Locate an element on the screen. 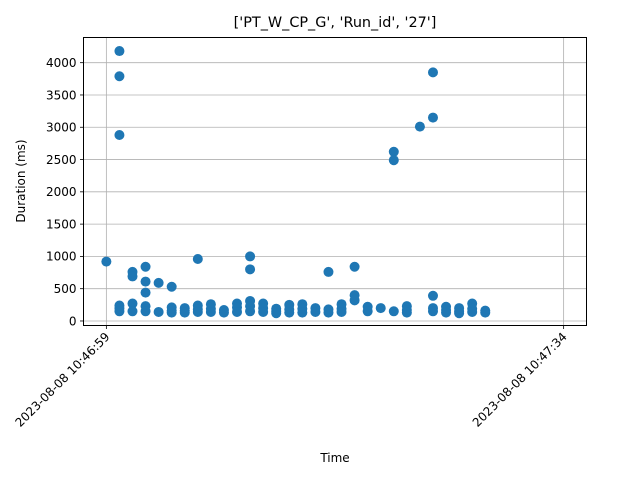  y-tick-label: 1000 is located at coordinates (61, 257).